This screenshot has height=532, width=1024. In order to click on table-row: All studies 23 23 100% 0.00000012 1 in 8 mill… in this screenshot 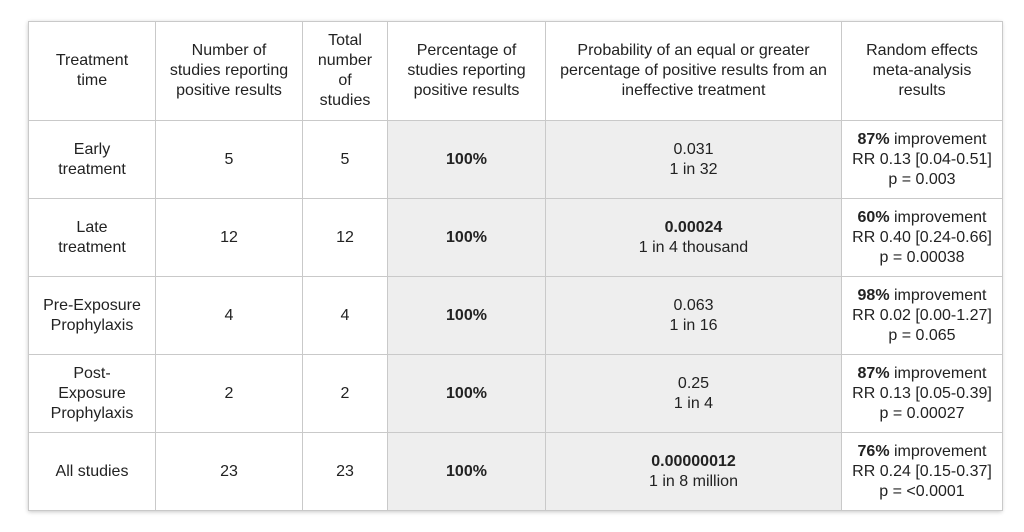, I will do `click(515, 471)`.